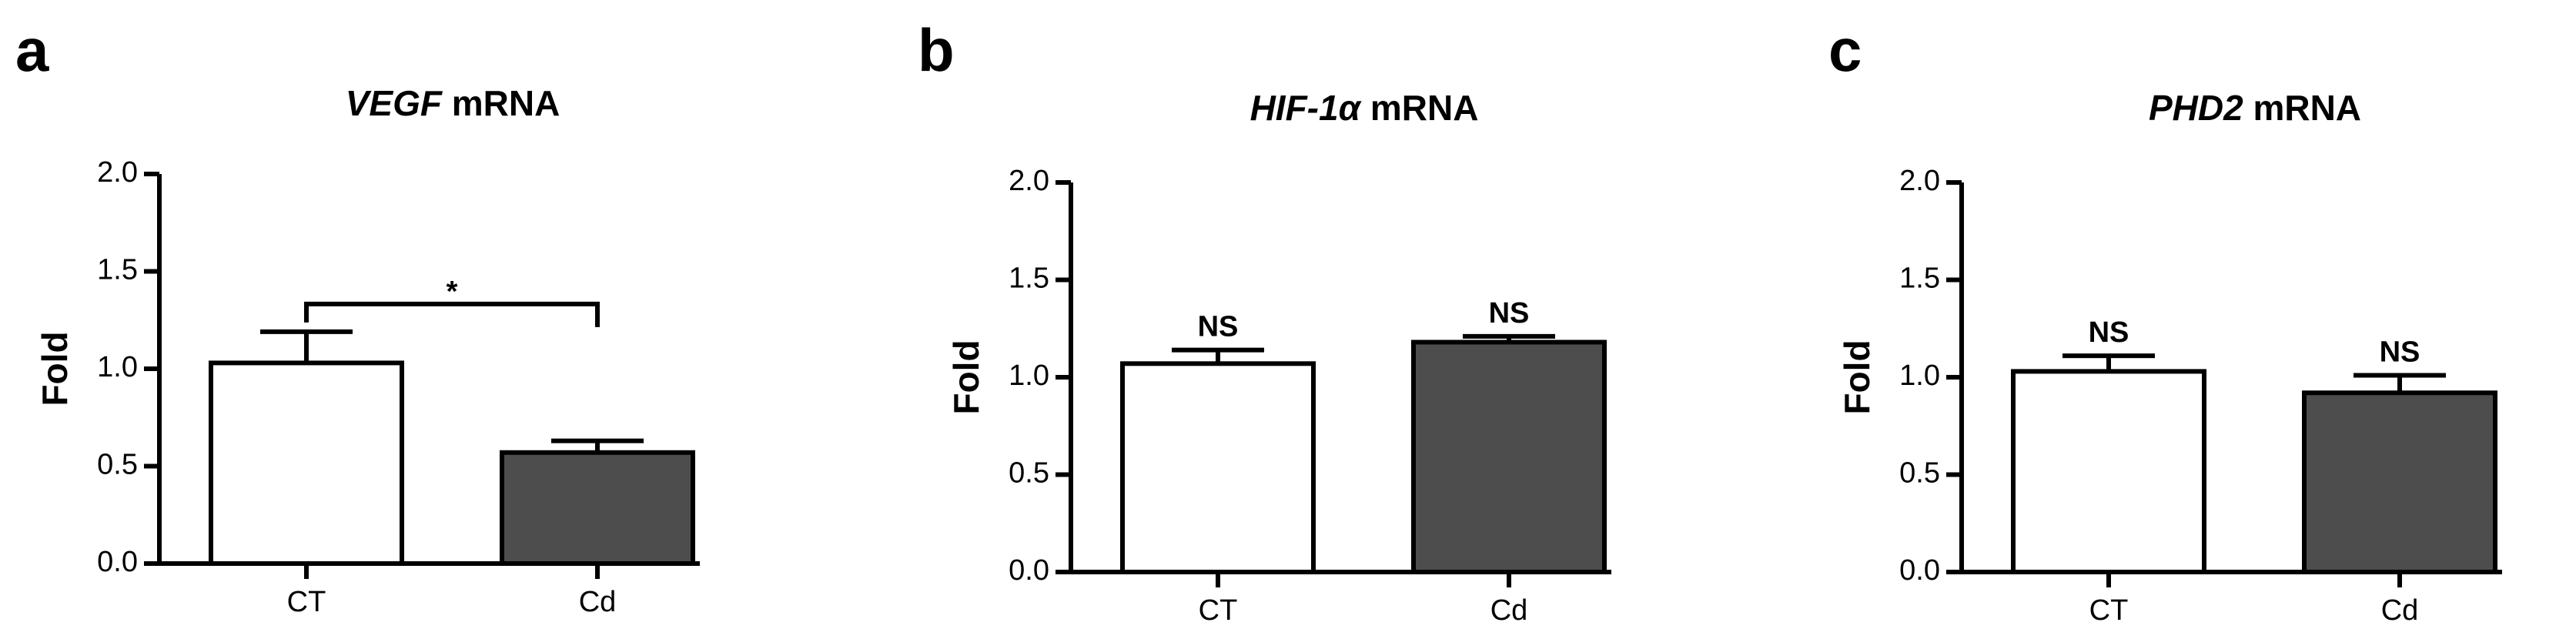 The image size is (2576, 639). I want to click on title-gene: HIF-1α, so click(1307, 108).